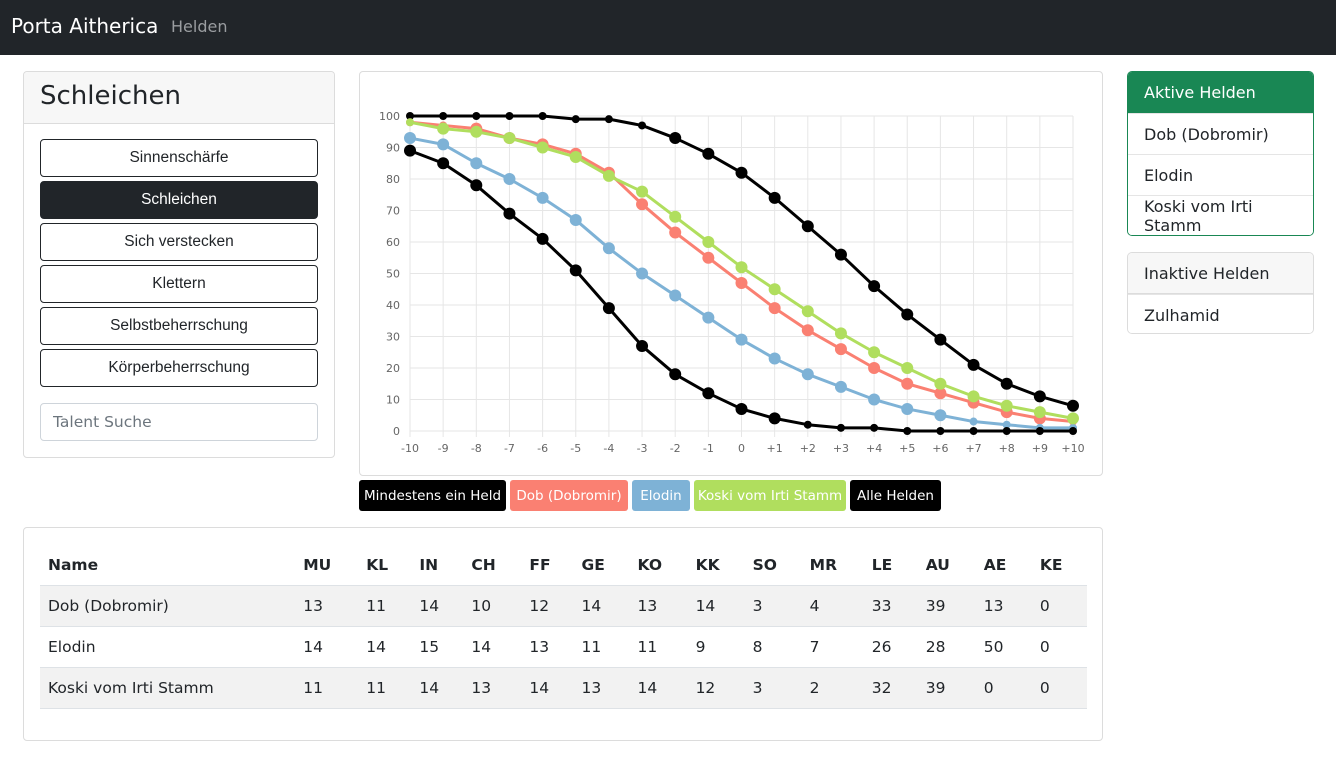 The height and width of the screenshot is (763, 1336). Describe the element at coordinates (973, 448) in the screenshot. I see `chart-x-tick-label: +7` at that location.